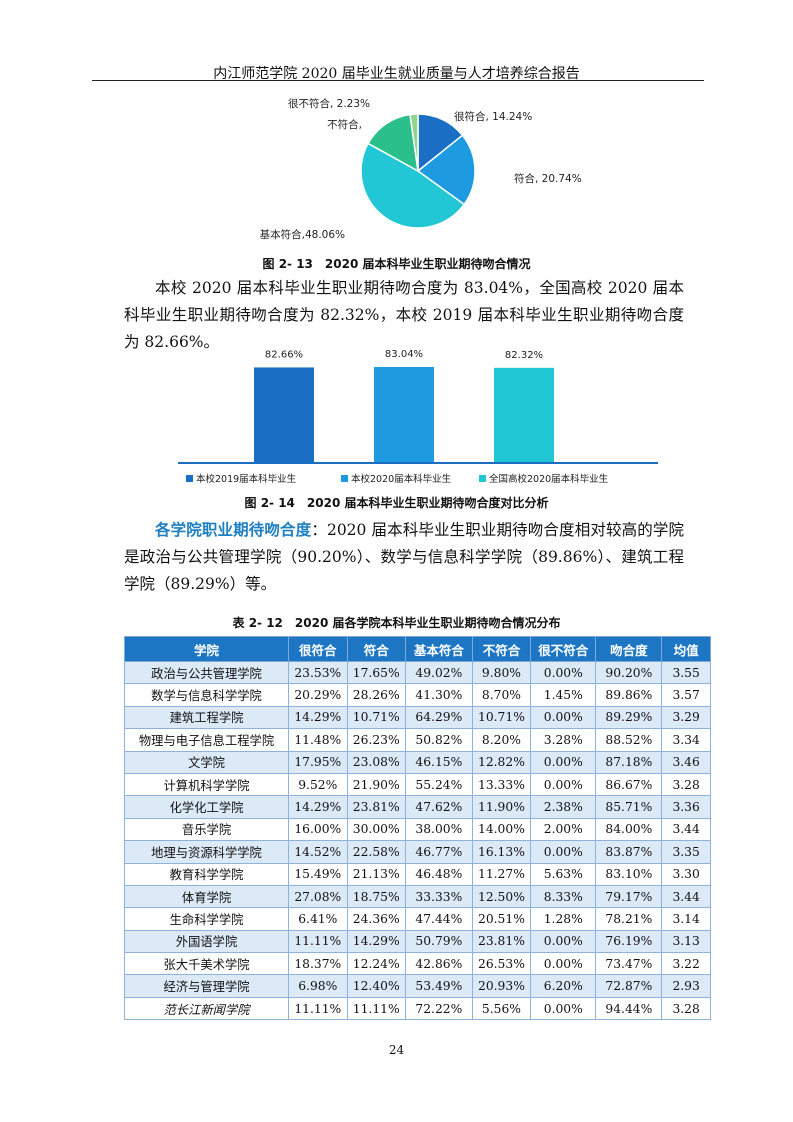 This screenshot has width=793, height=1122. What do you see at coordinates (438, 919) in the screenshot?
I see `table-cell: 47.44%` at bounding box center [438, 919].